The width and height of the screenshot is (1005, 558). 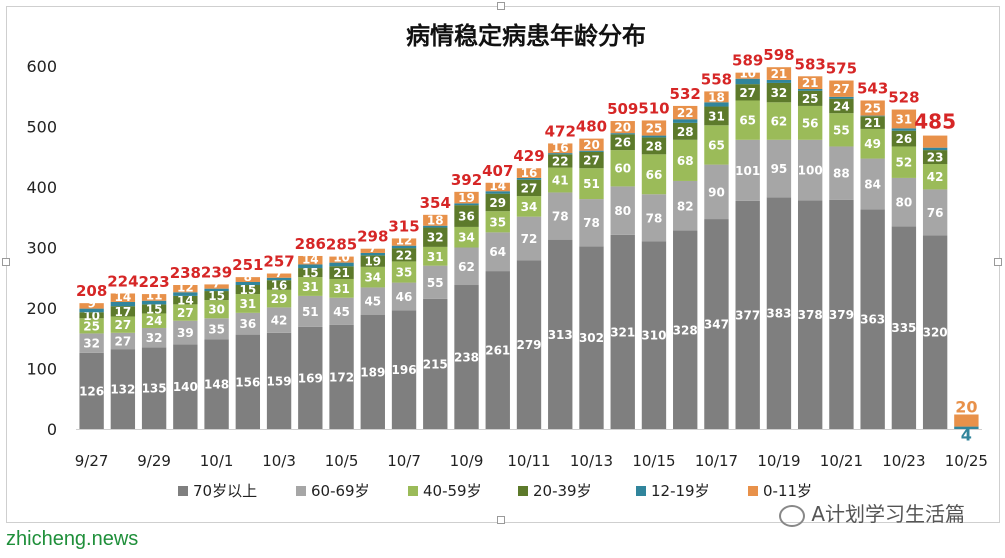 I want to click on segment-label: 378, so click(x=810, y=315).